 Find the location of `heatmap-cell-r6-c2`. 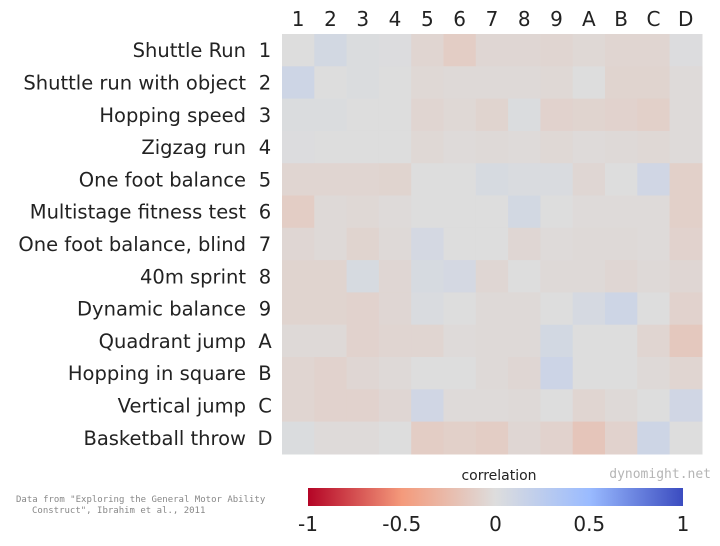

heatmap-cell-r6-c2 is located at coordinates (331, 212).